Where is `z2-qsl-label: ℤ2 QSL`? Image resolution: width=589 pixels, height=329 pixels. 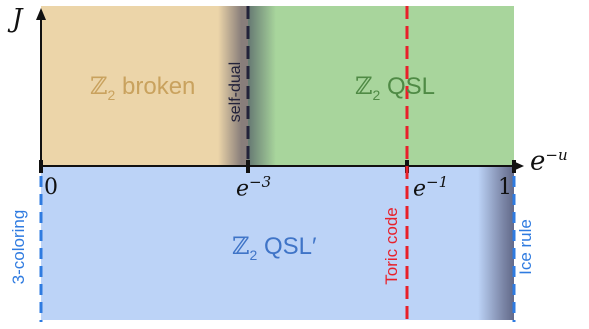 z2-qsl-label: ℤ2 QSL is located at coordinates (395, 87).